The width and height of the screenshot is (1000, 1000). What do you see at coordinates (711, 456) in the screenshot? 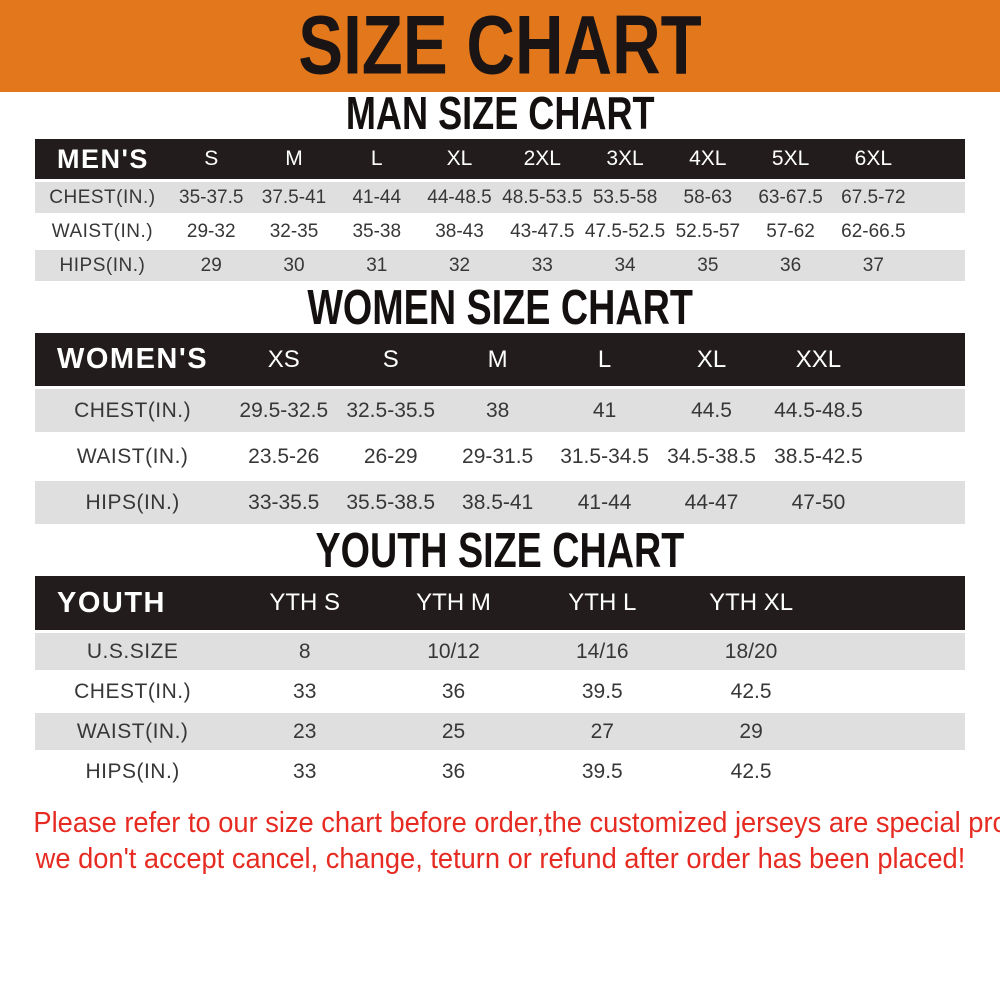
I see `size-value-cell: 34.5-38.5` at bounding box center [711, 456].